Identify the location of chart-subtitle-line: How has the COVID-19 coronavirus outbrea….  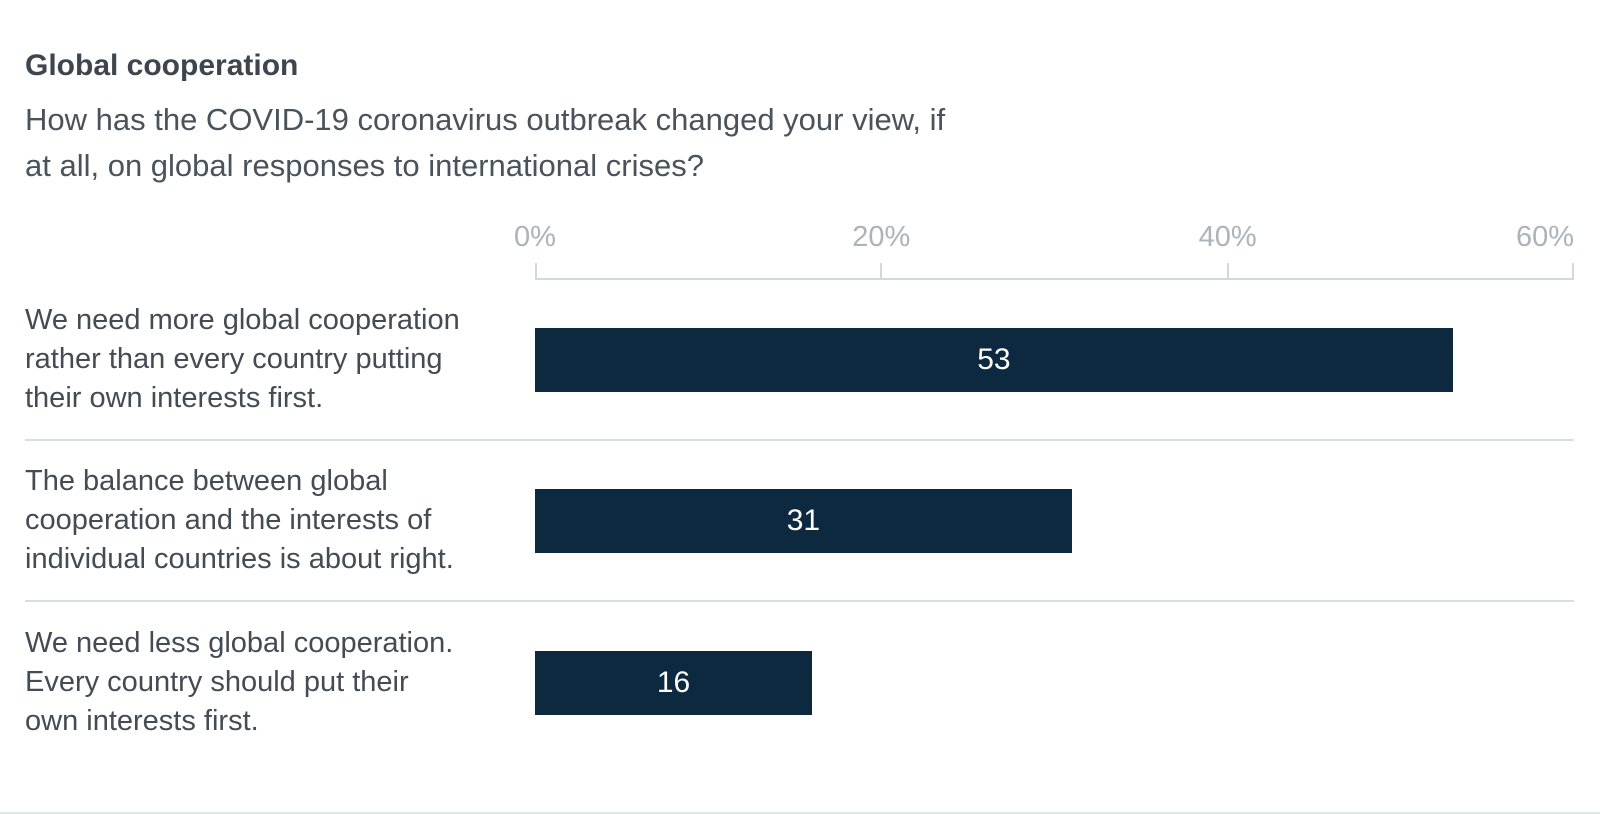
(485, 119).